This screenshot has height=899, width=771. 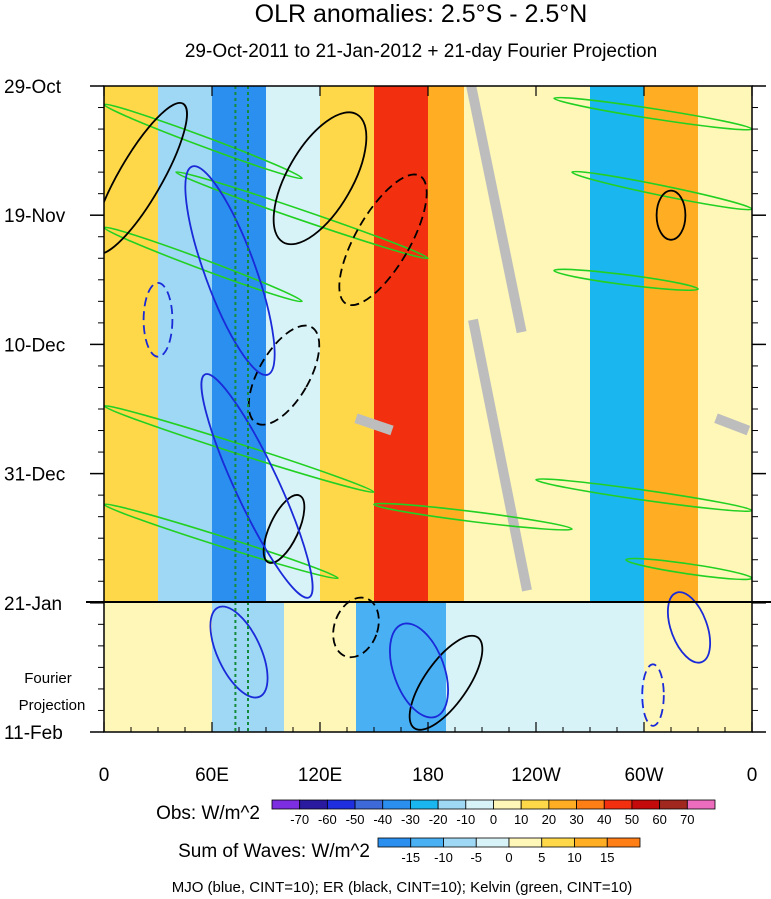 I want to click on waves-colorbar-level-6: 15, so click(x=607, y=857).